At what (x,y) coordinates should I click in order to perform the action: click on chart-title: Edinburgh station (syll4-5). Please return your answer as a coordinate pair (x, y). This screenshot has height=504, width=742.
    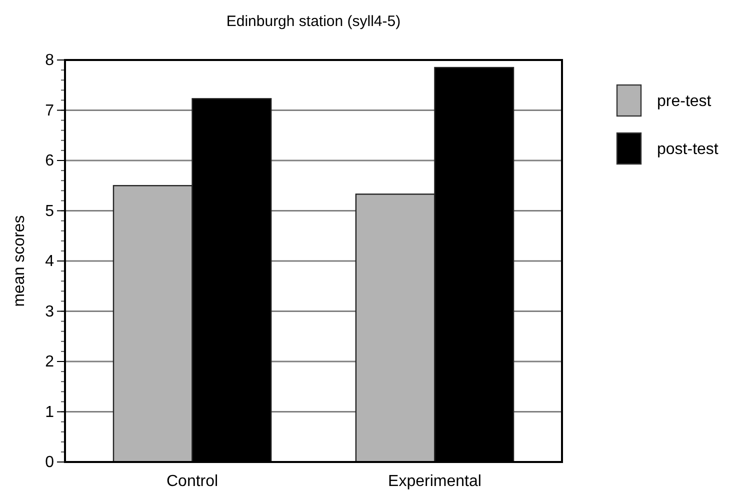
    Looking at the image, I should click on (313, 21).